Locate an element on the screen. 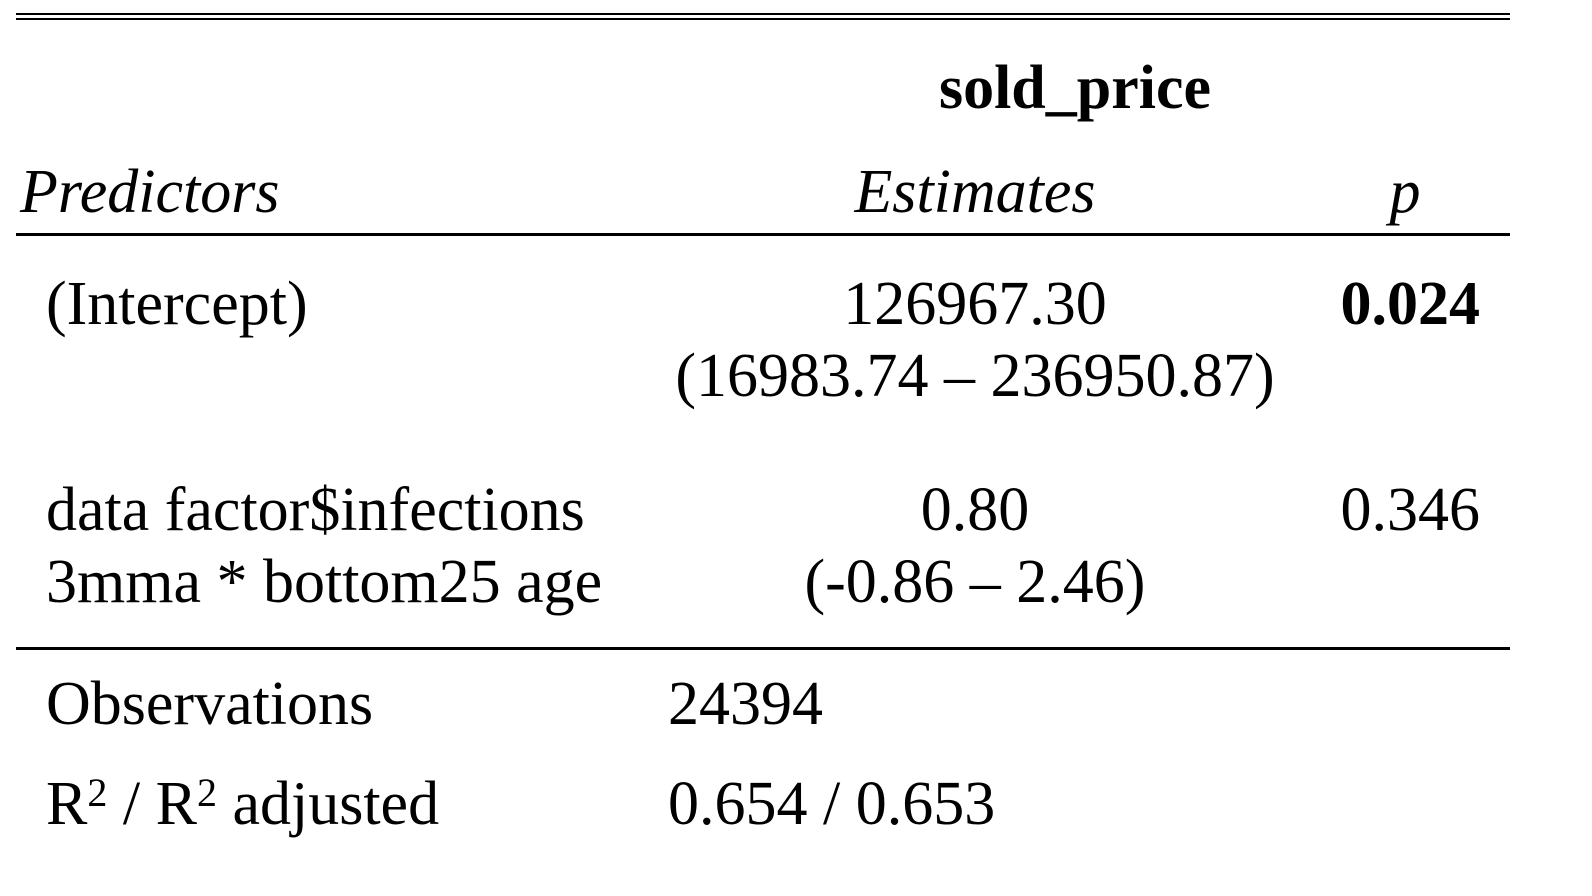 Image resolution: width=1592 pixels, height=896 pixels. row-ci-intercept: (16983.74 – 236950.87) is located at coordinates (975, 376).